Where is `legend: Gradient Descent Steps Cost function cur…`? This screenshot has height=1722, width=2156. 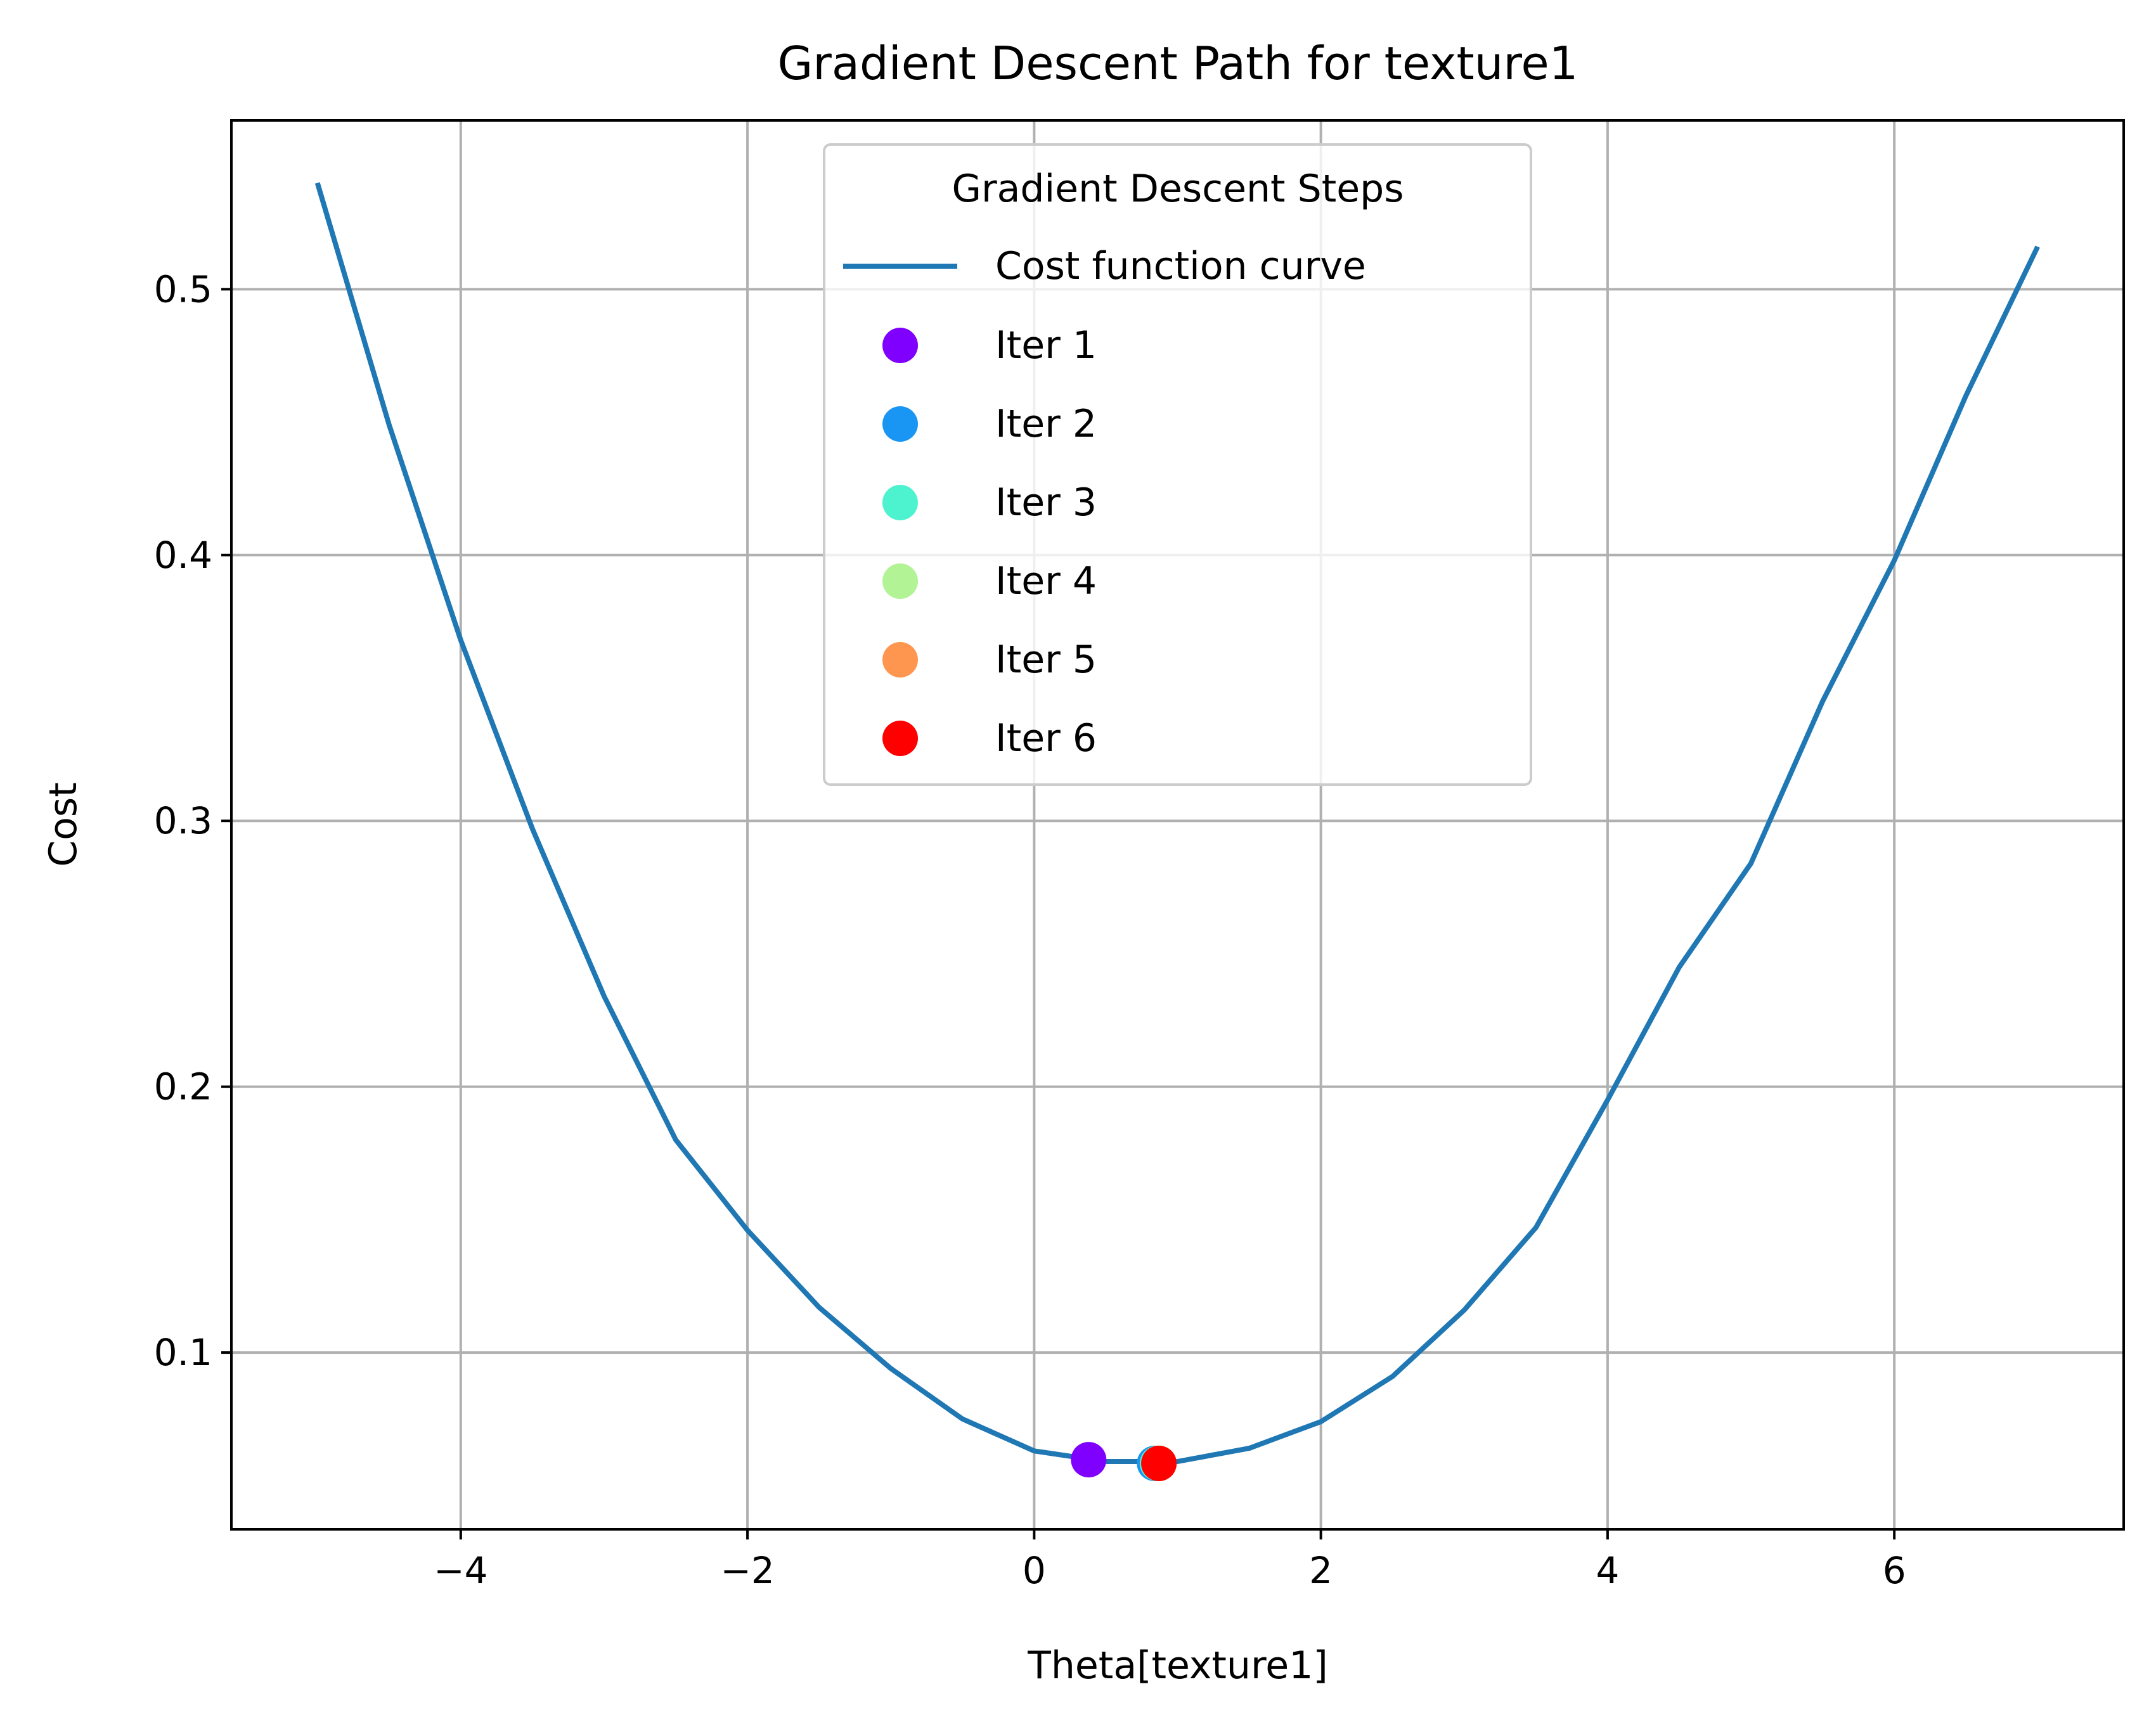
legend: Gradient Descent Steps Cost function cur… is located at coordinates (1177, 464).